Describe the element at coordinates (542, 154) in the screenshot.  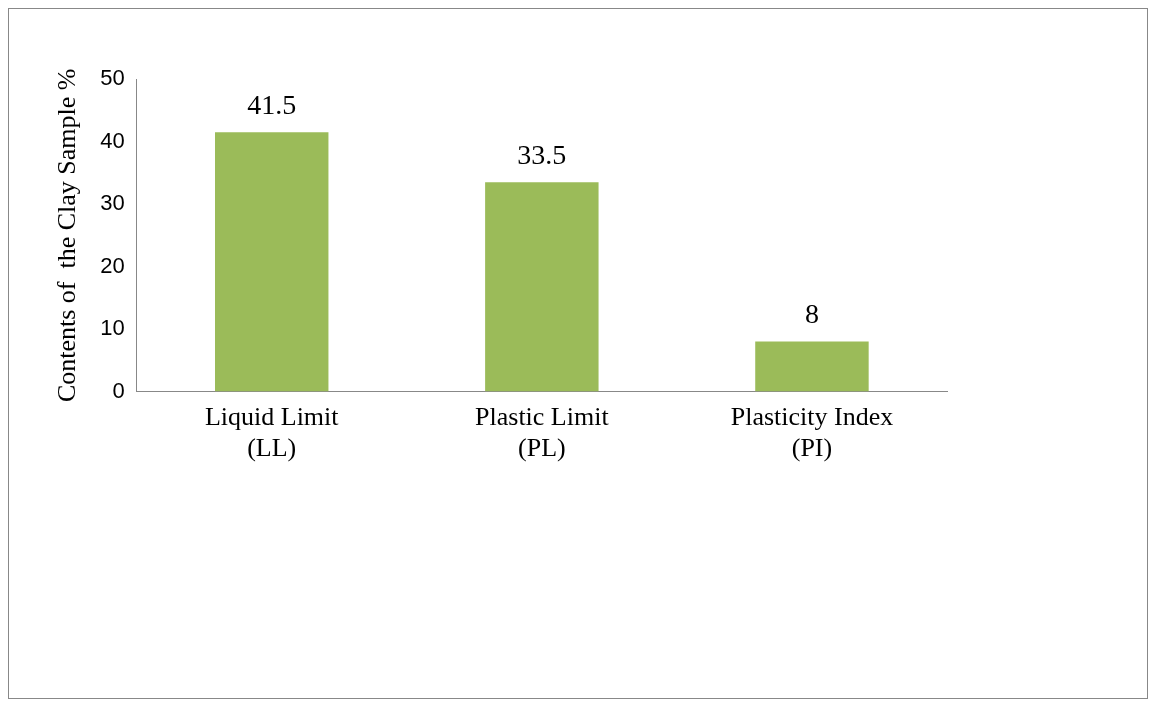
I see `data-label: 33.5` at that location.